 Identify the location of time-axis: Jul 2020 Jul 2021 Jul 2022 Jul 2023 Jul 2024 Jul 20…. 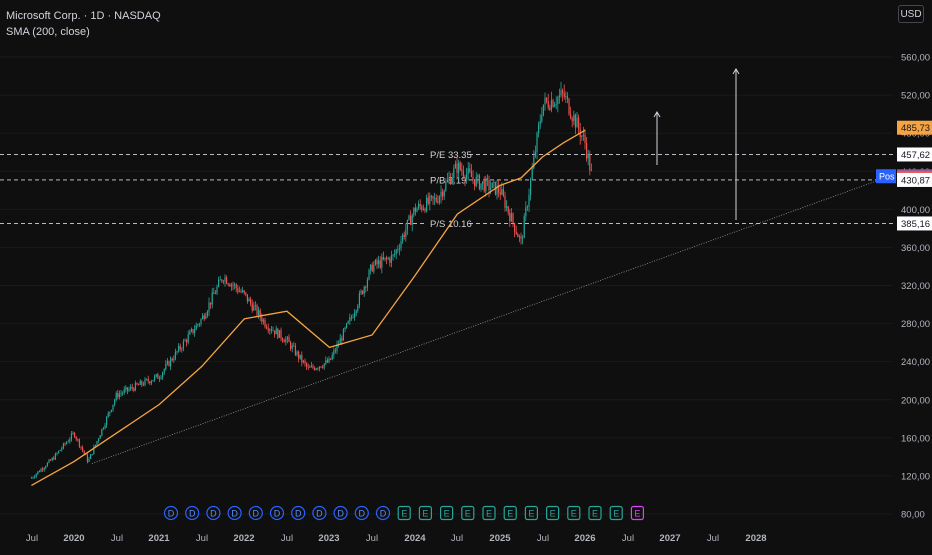
(396, 538).